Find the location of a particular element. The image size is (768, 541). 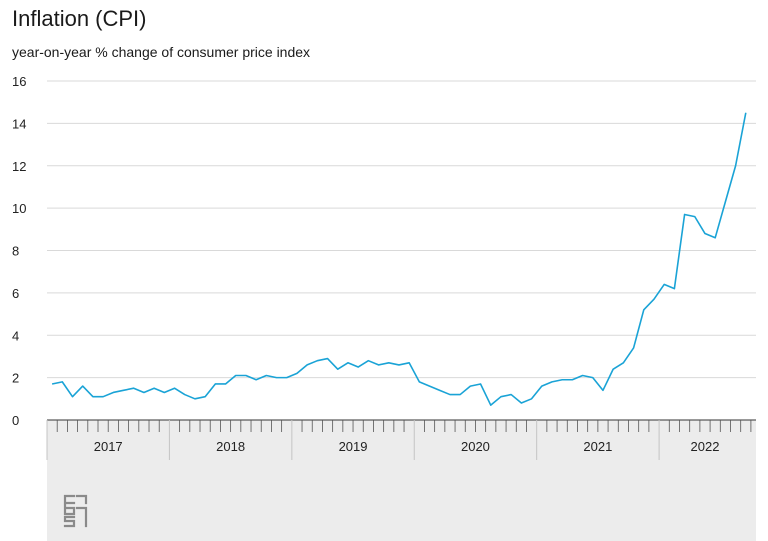

x-tick-label: 2019 is located at coordinates (353, 446).